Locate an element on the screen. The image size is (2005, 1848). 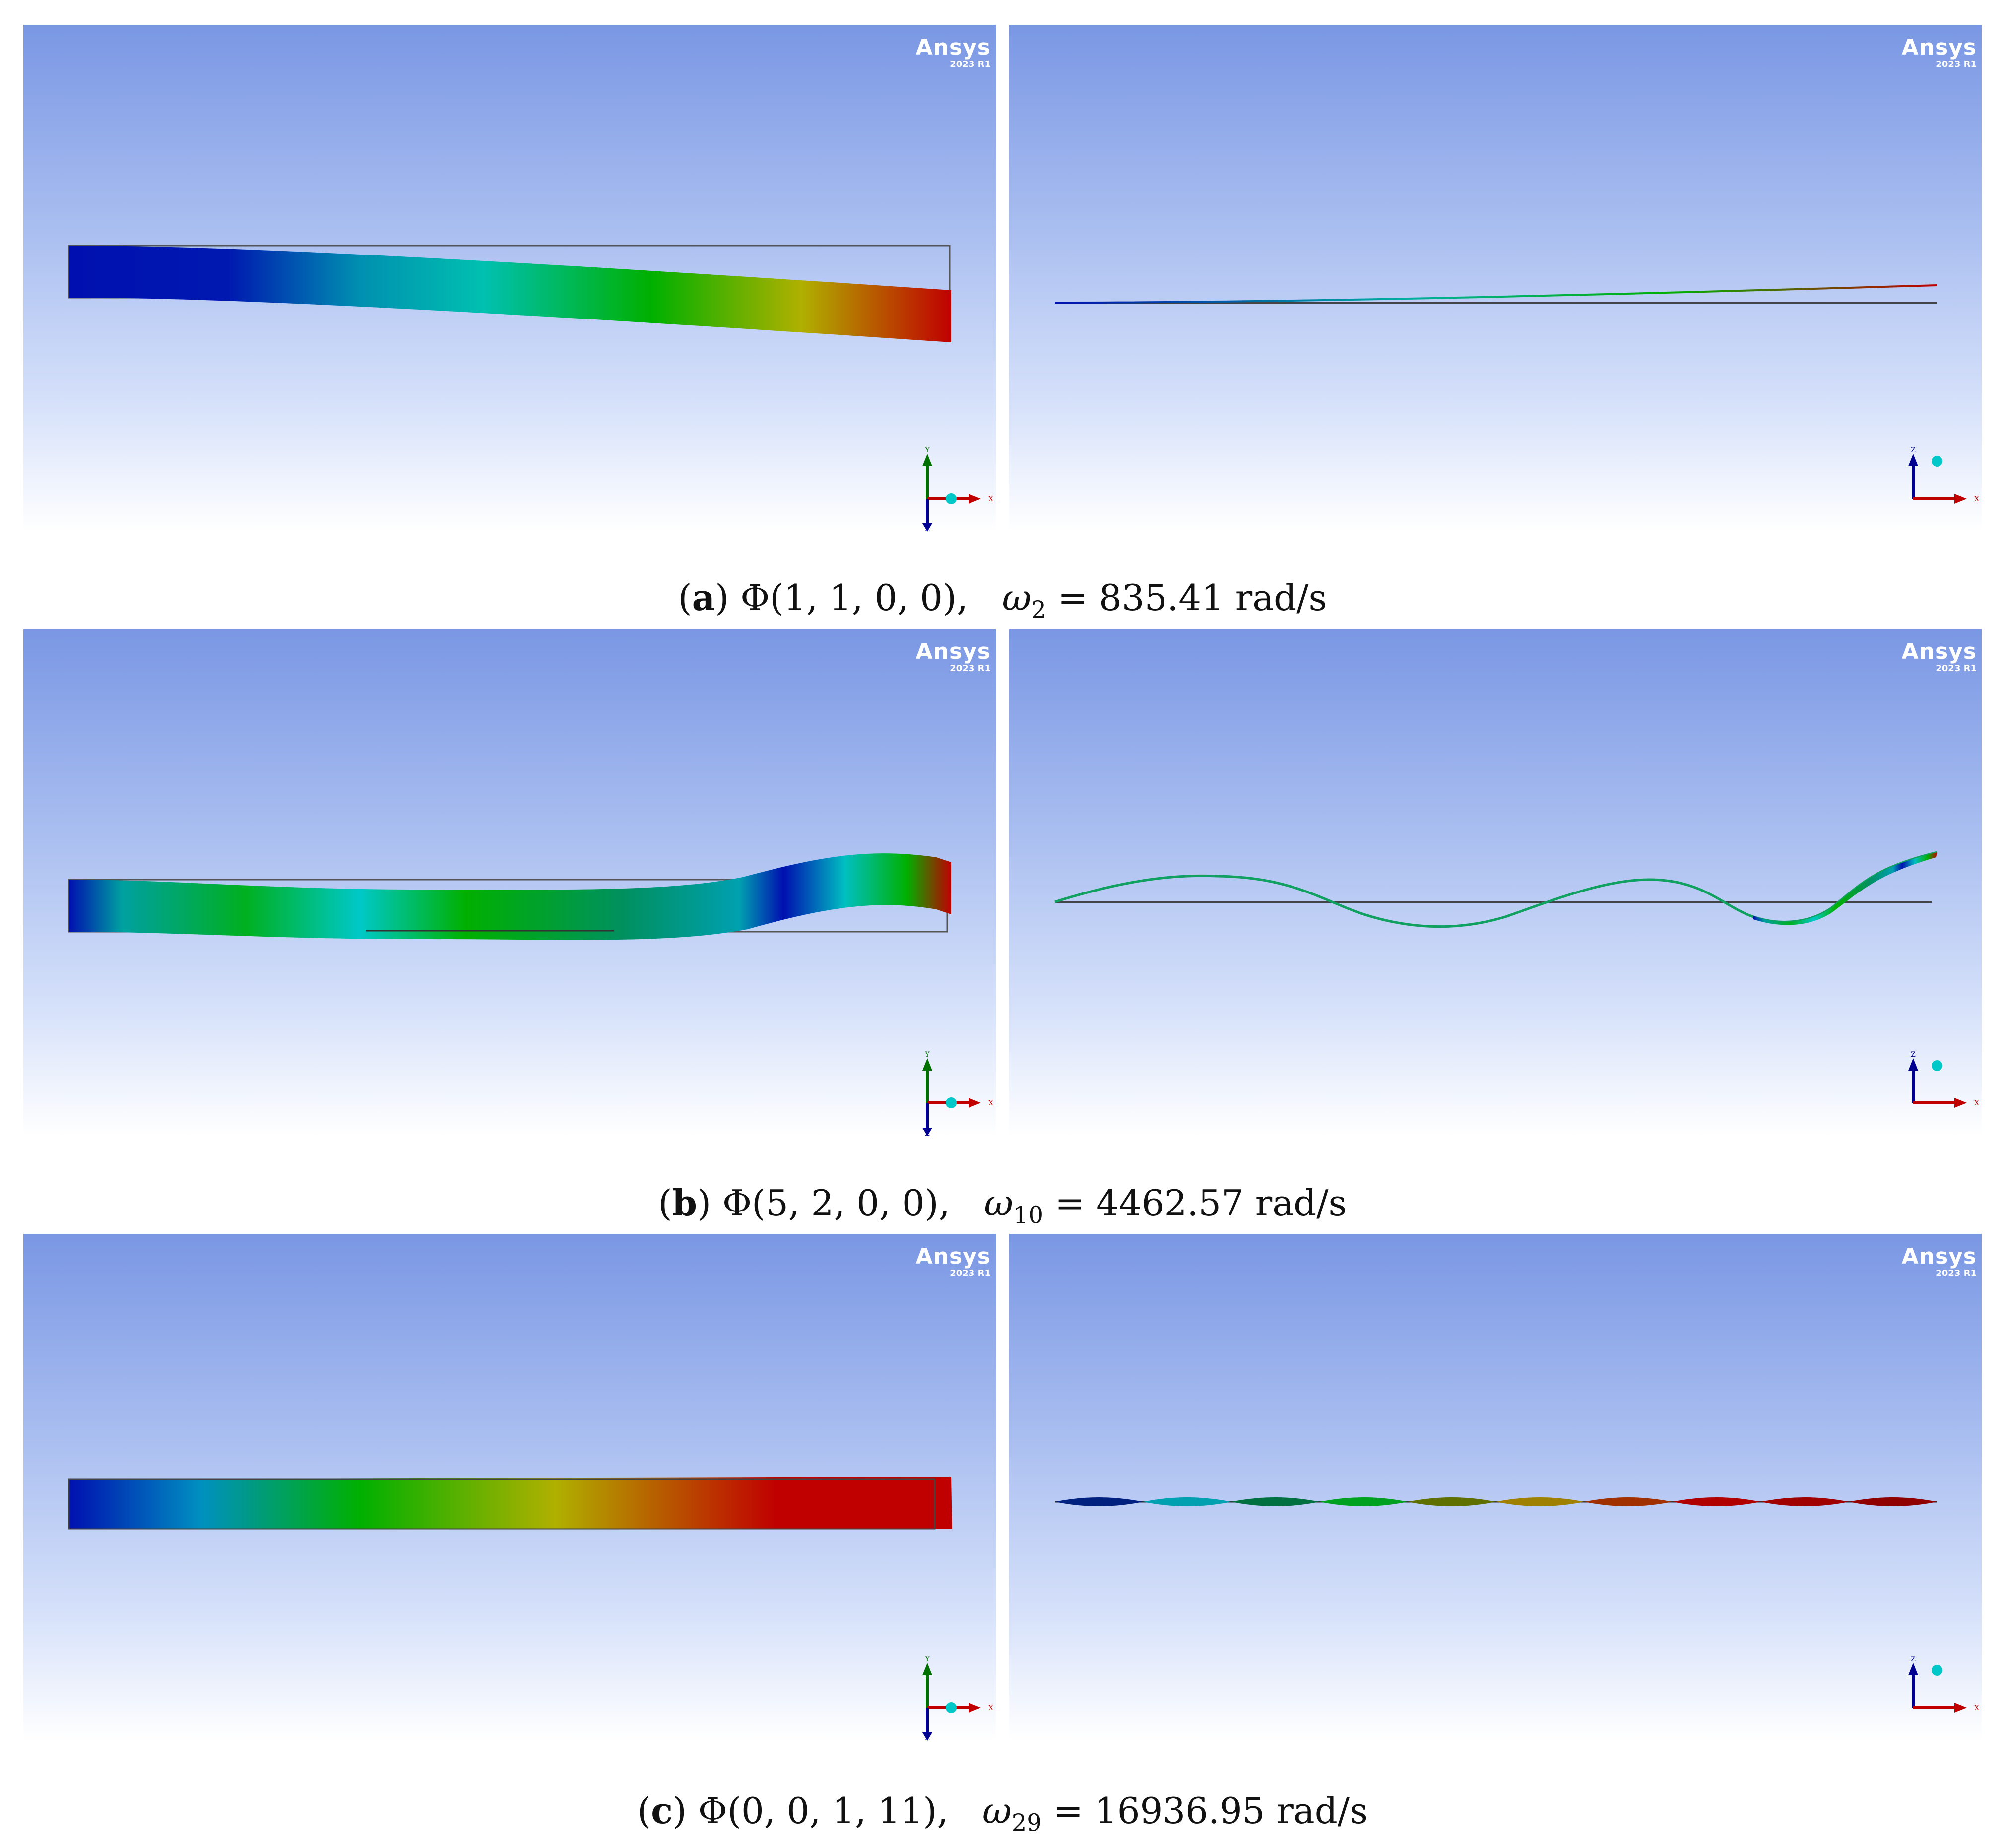
caption-b: (b) Φ(5, 2, 0, 0), ω10 = 4462.57 rad/s is located at coordinates (1002, 1205).